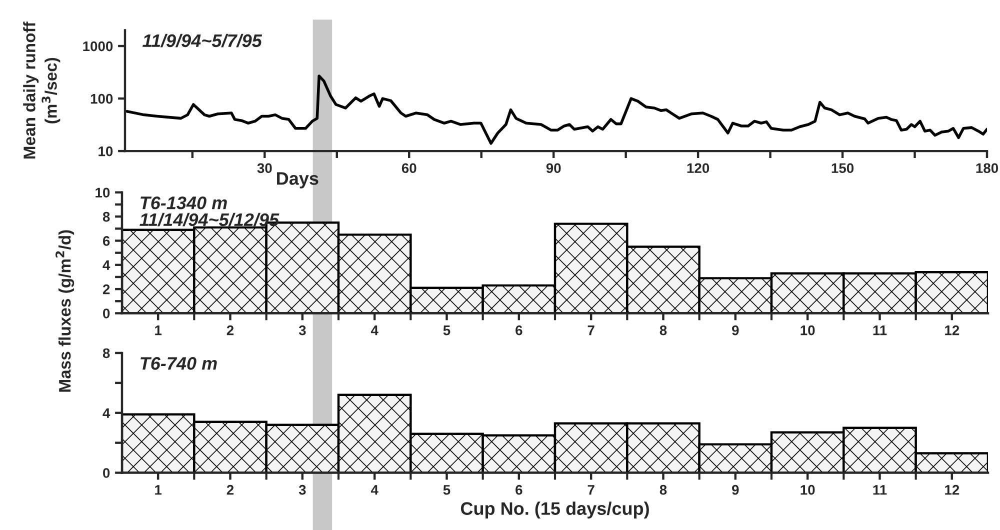  Describe the element at coordinates (106, 289) in the screenshot. I see `y-tick-label: 2` at that location.